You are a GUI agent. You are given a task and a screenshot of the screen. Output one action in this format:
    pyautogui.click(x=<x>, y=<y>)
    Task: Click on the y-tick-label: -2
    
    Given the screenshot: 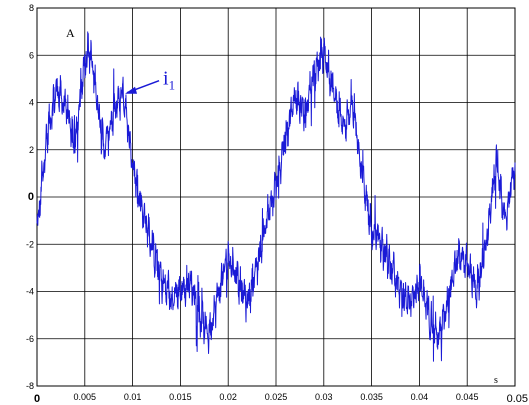 What is the action you would take?
    pyautogui.click(x=30, y=244)
    